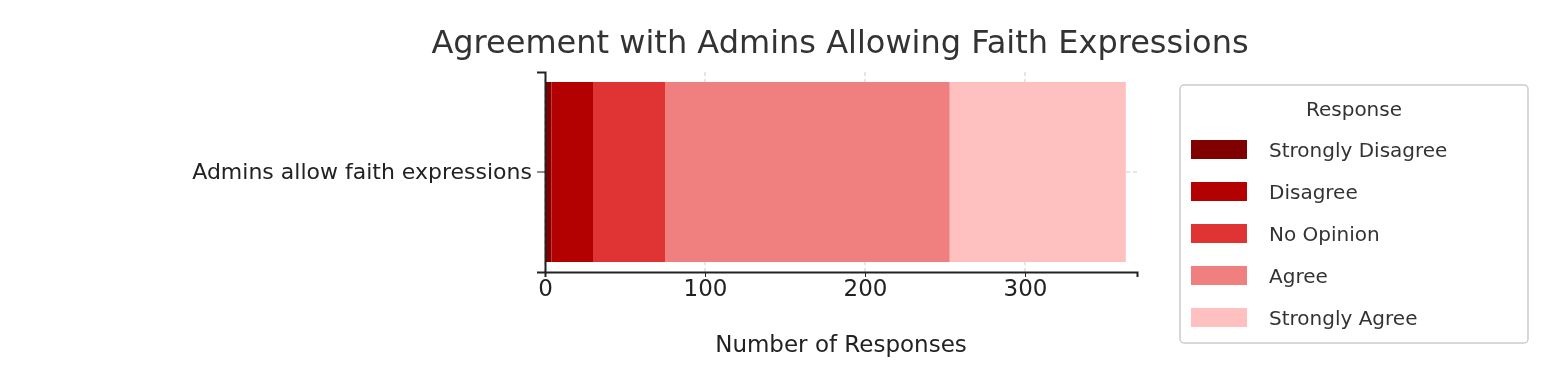  What do you see at coordinates (1025, 288) in the screenshot?
I see `x-tick-label: 300` at bounding box center [1025, 288].